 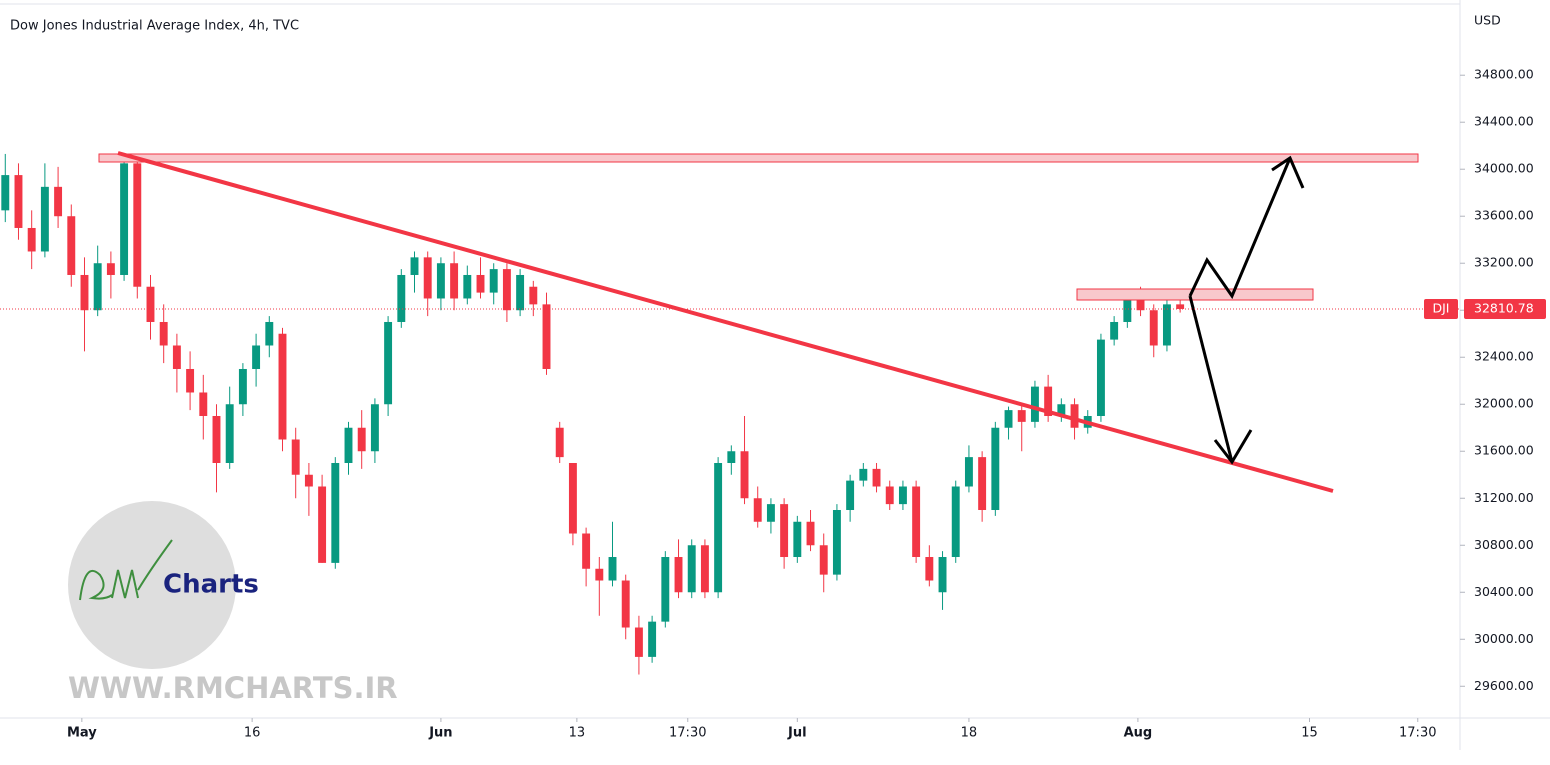 What do you see at coordinates (1504, 638) in the screenshot?
I see `y-tick-label: 30000.00` at bounding box center [1504, 638].